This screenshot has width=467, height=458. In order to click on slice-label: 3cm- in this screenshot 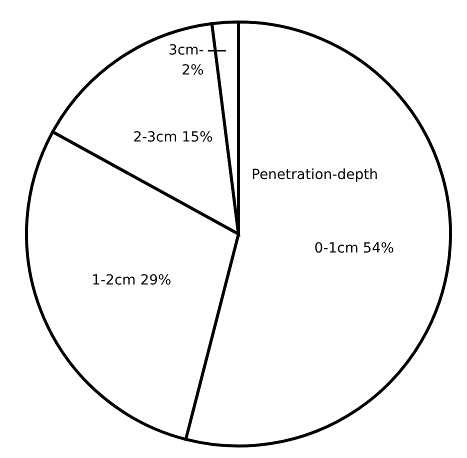, I will do `click(186, 50)`.